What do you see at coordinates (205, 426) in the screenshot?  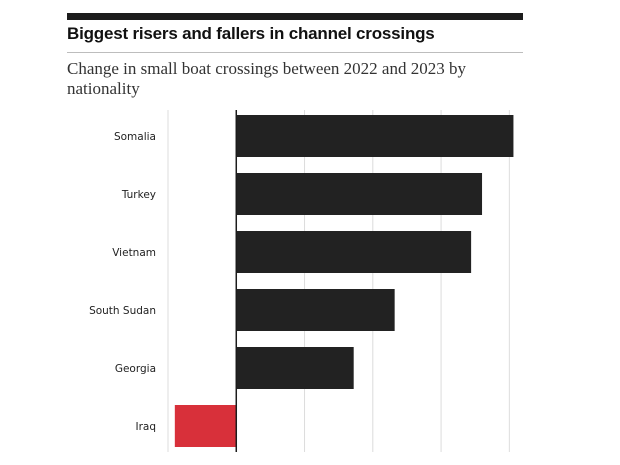 I see `bar-iraq` at bounding box center [205, 426].